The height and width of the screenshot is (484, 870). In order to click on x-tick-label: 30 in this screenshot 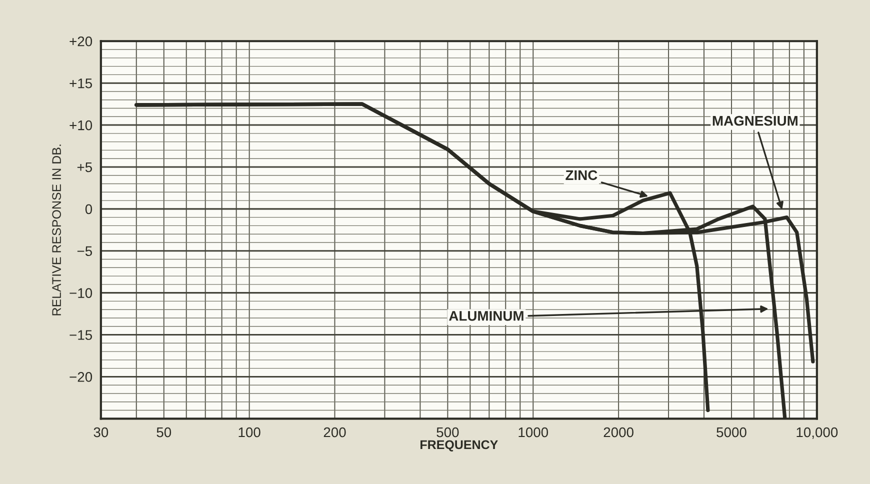, I will do `click(101, 432)`.